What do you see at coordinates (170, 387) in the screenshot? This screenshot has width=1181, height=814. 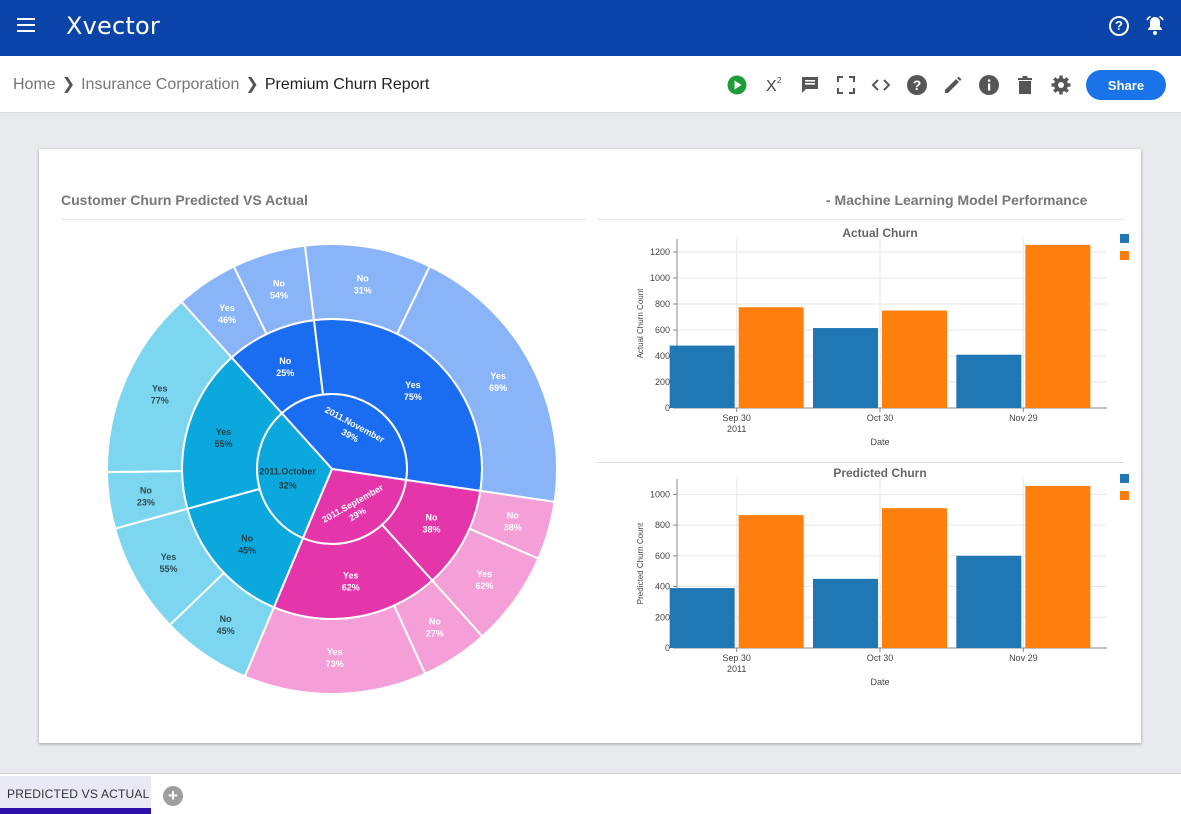 I see `sunburst-segment-predicted` at bounding box center [170, 387].